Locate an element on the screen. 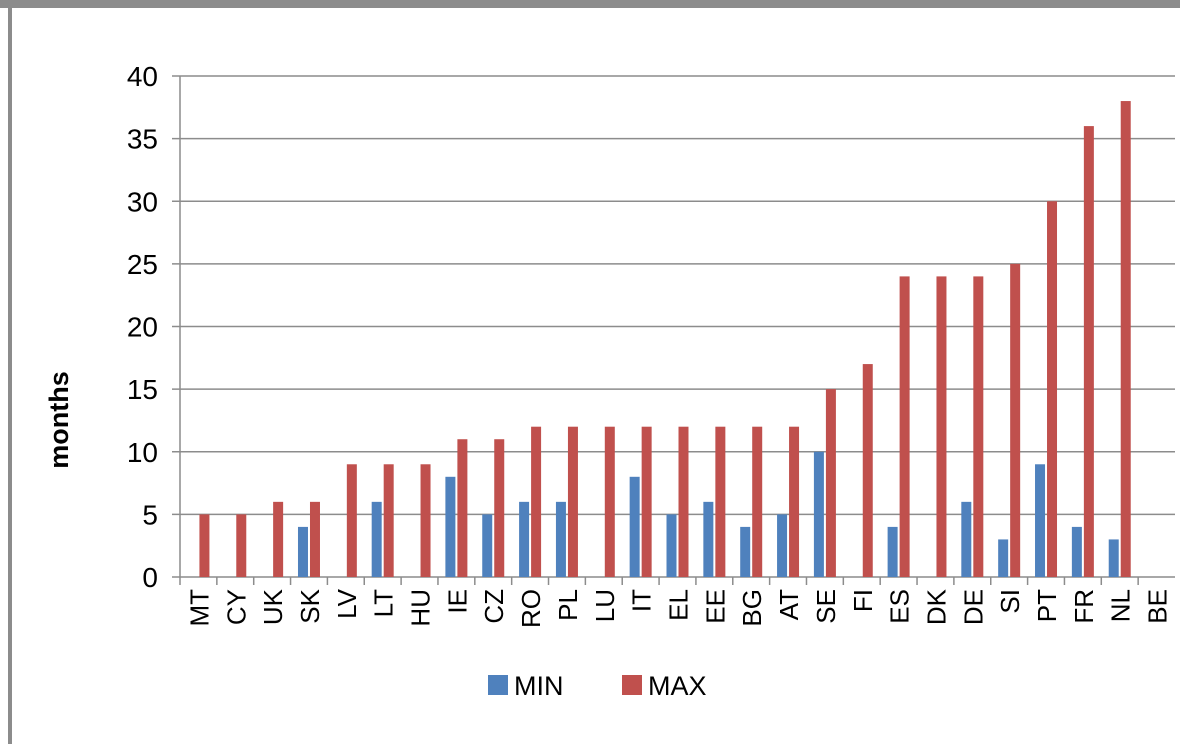 The image size is (1180, 744). y-tick-label: 35 is located at coordinates (142, 139).